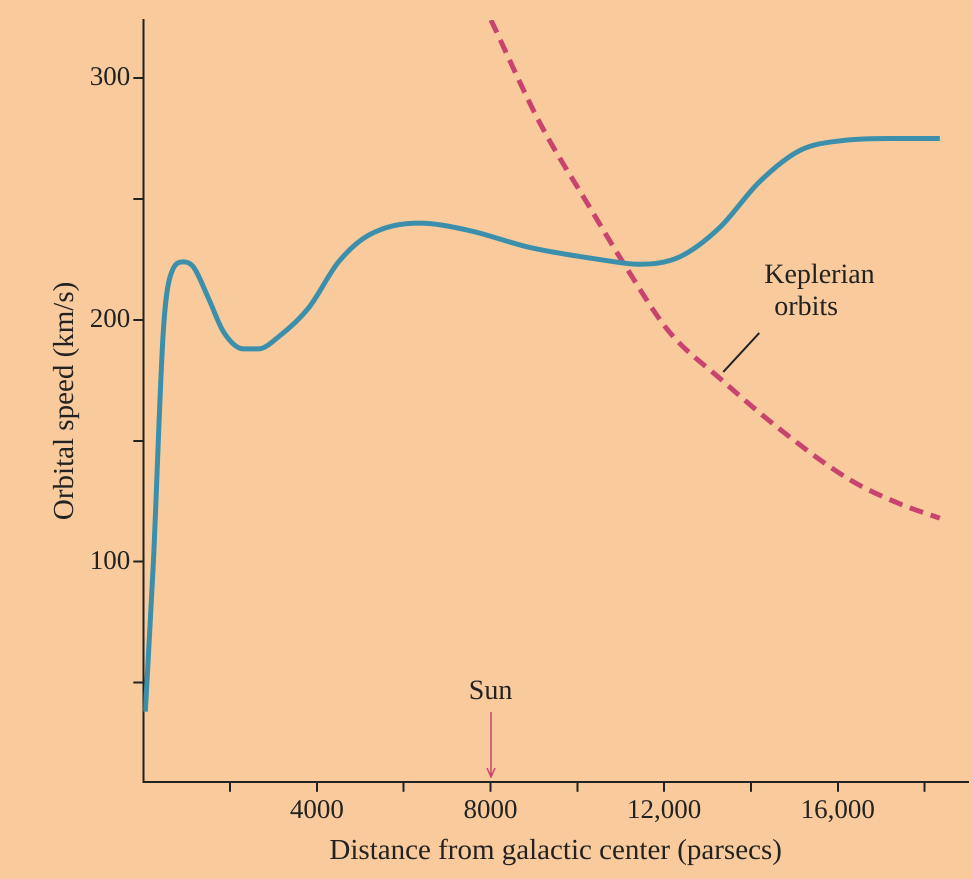 This screenshot has width=972, height=879. Describe the element at coordinates (555, 850) in the screenshot. I see `x-axis-title: Distance from galactic center (parsecs)` at that location.